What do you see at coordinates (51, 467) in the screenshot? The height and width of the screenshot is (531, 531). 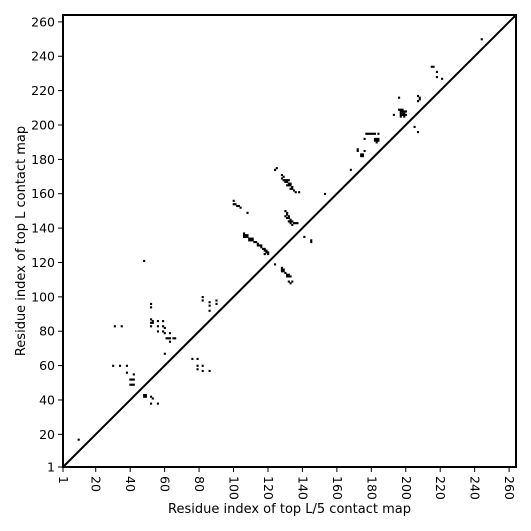 I see `y-tick-label: 1` at bounding box center [51, 467].